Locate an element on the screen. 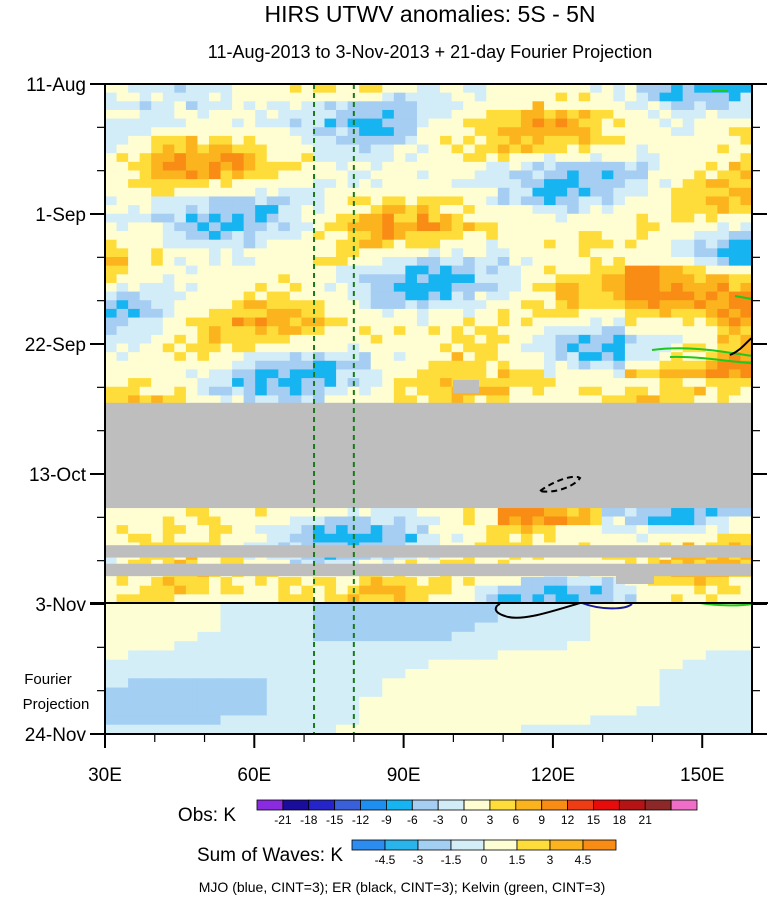 Image resolution: width=772 pixels, height=899 pixels. waves-colorbar-tick: 1.5 is located at coordinates (517, 860).